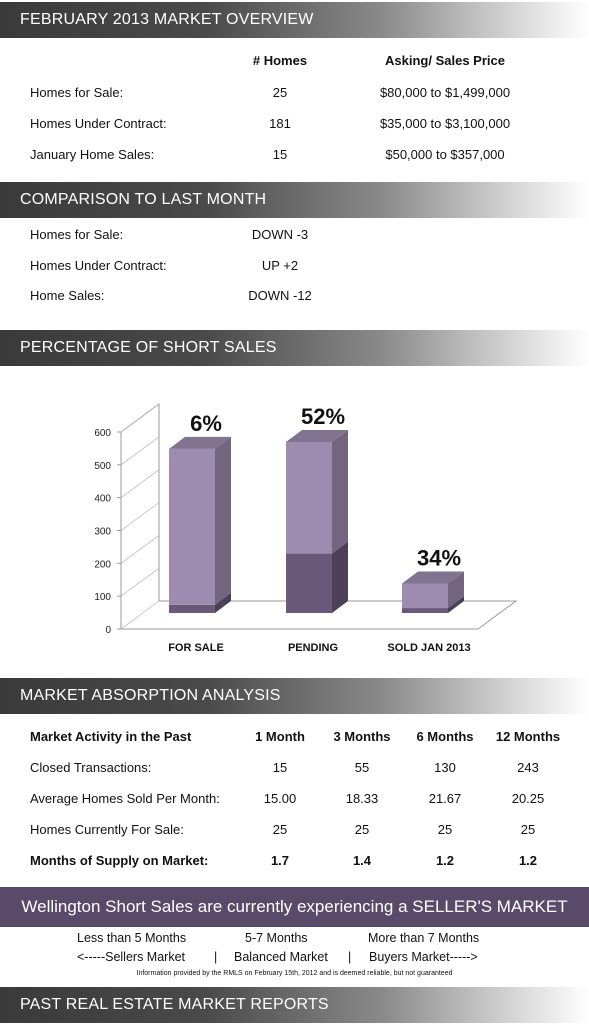 The height and width of the screenshot is (1024, 589). I want to click on homes-column-header: # Homes, so click(280, 60).